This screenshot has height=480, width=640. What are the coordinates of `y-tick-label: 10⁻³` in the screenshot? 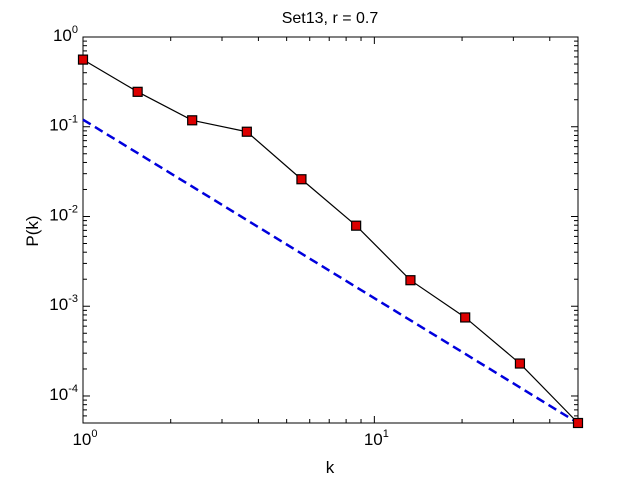 It's located at (63, 303).